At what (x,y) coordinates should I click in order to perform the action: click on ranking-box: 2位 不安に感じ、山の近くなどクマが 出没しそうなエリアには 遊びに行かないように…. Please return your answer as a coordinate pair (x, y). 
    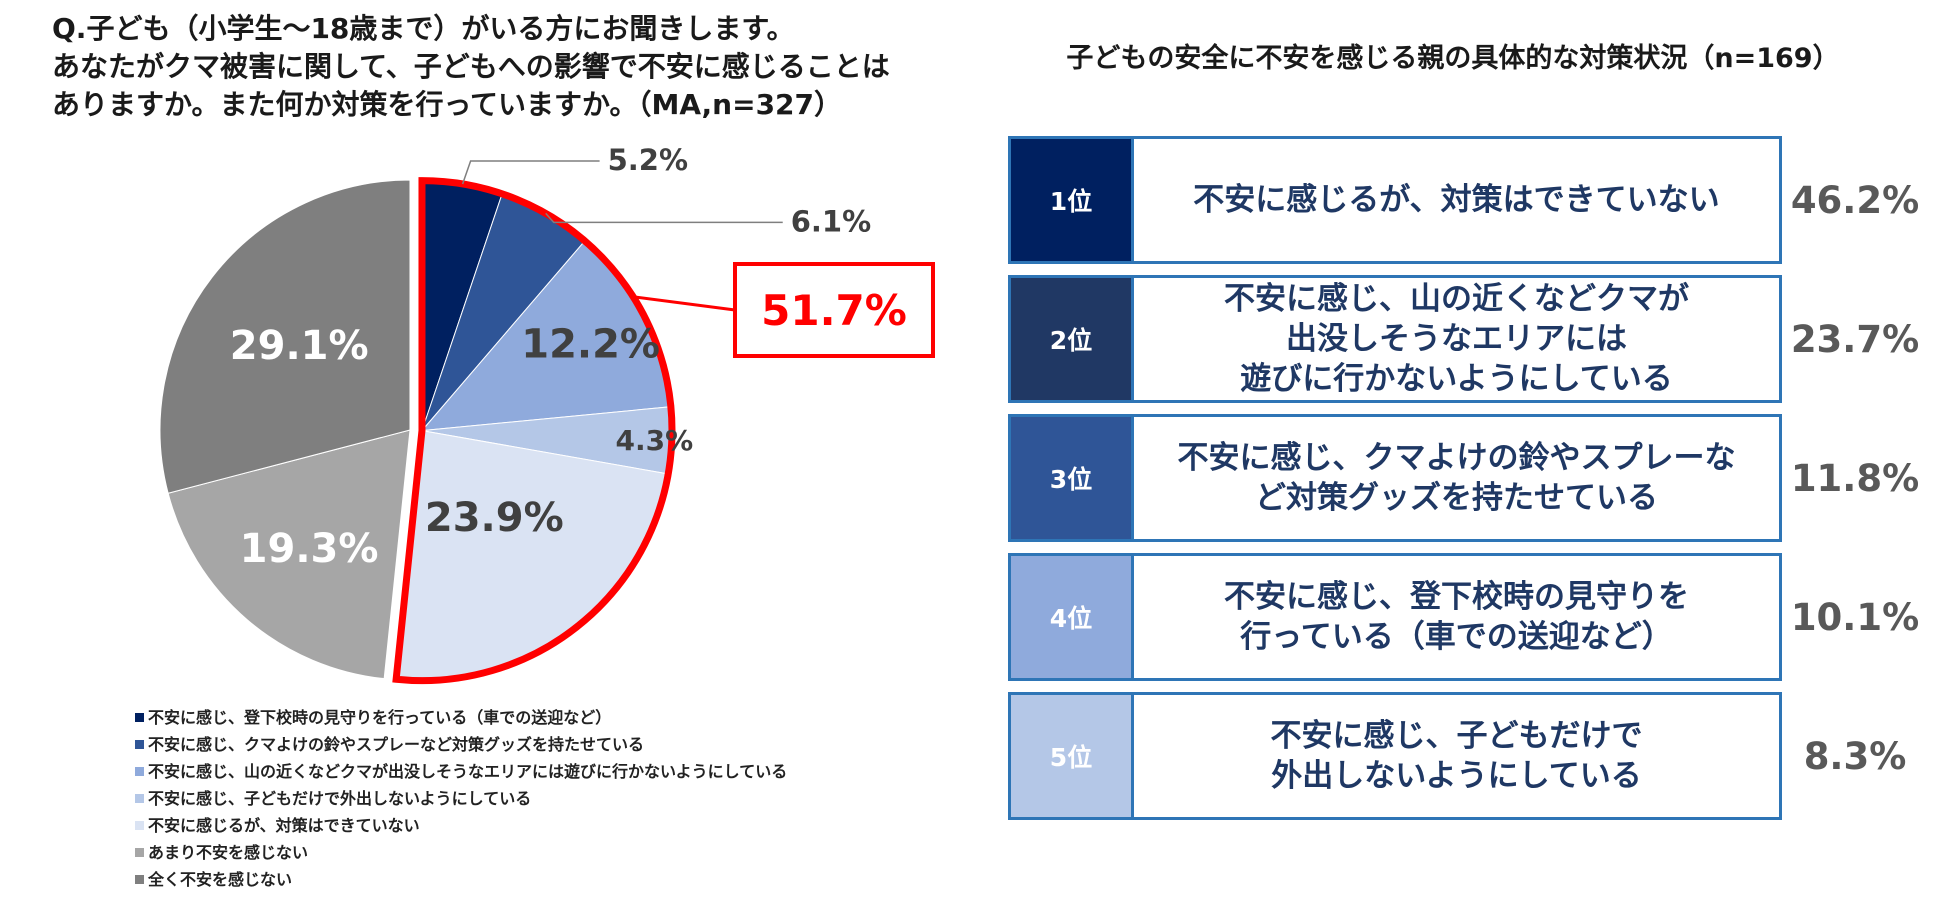
    Looking at the image, I should click on (1395, 339).